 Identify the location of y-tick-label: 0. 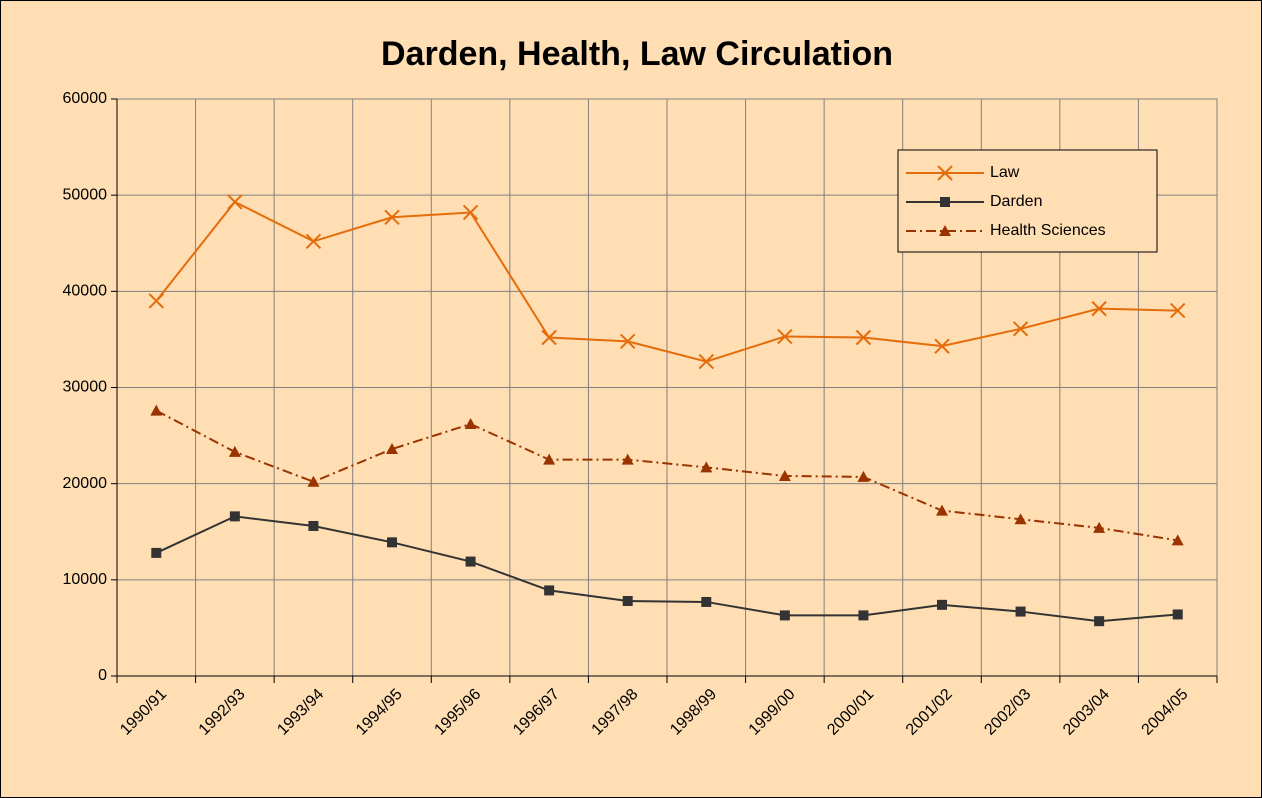
(102, 675).